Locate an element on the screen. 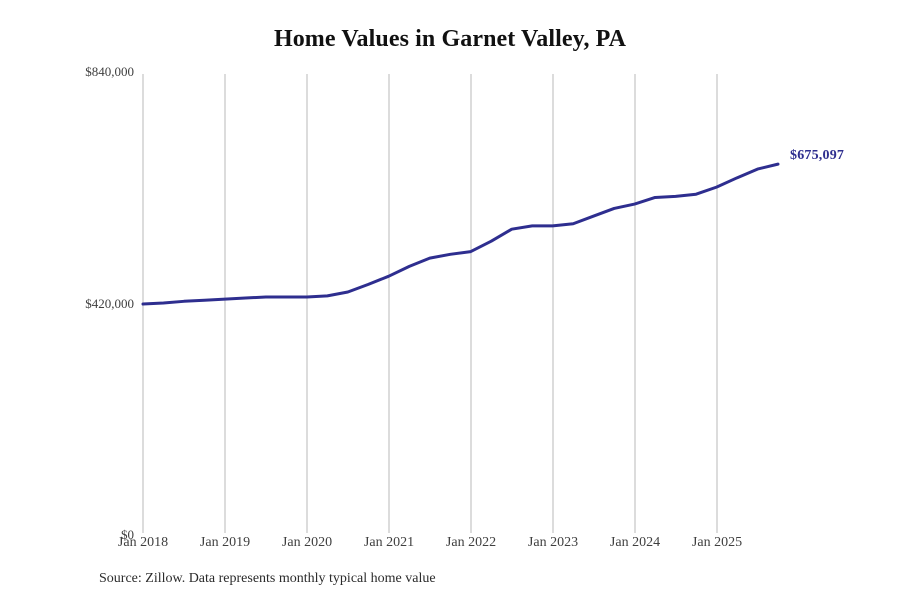 Image resolution: width=900 pixels, height=600 pixels. x-tick-label-jan-2025: Jan 2025 is located at coordinates (717, 542).